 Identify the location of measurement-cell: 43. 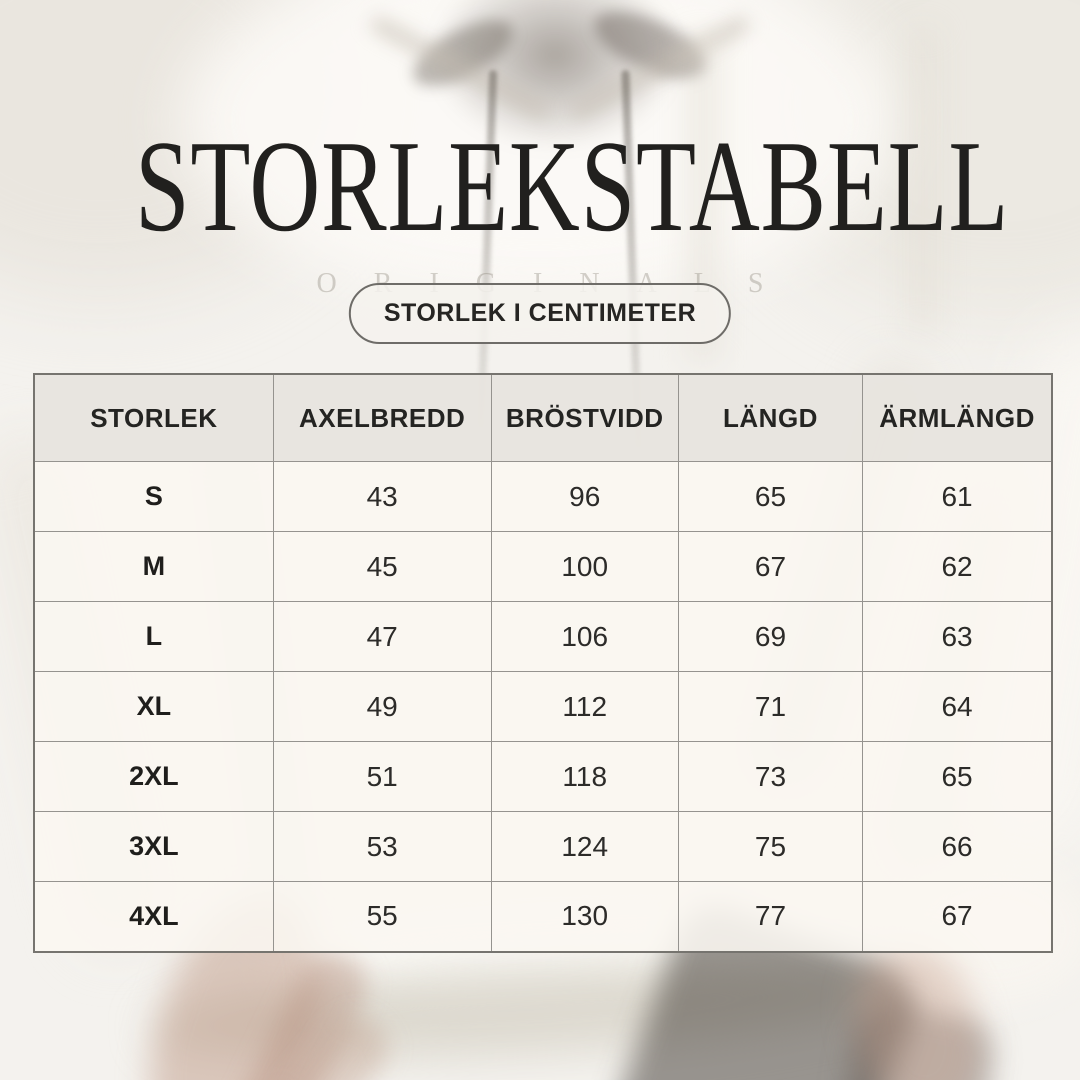
(382, 496).